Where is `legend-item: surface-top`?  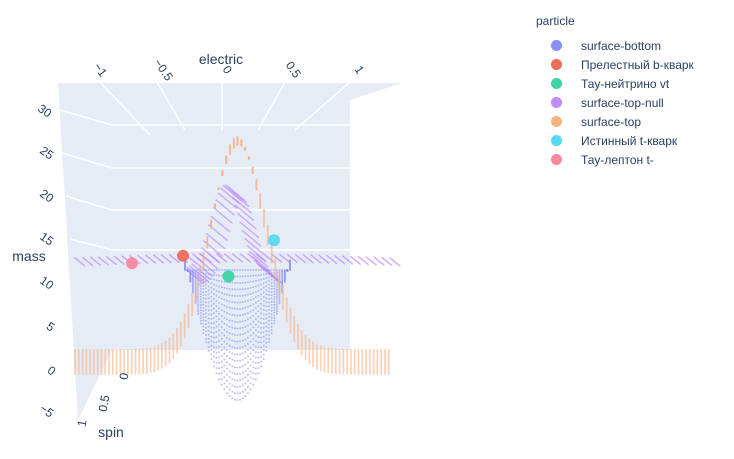
legend-item: surface-top is located at coordinates (631, 121).